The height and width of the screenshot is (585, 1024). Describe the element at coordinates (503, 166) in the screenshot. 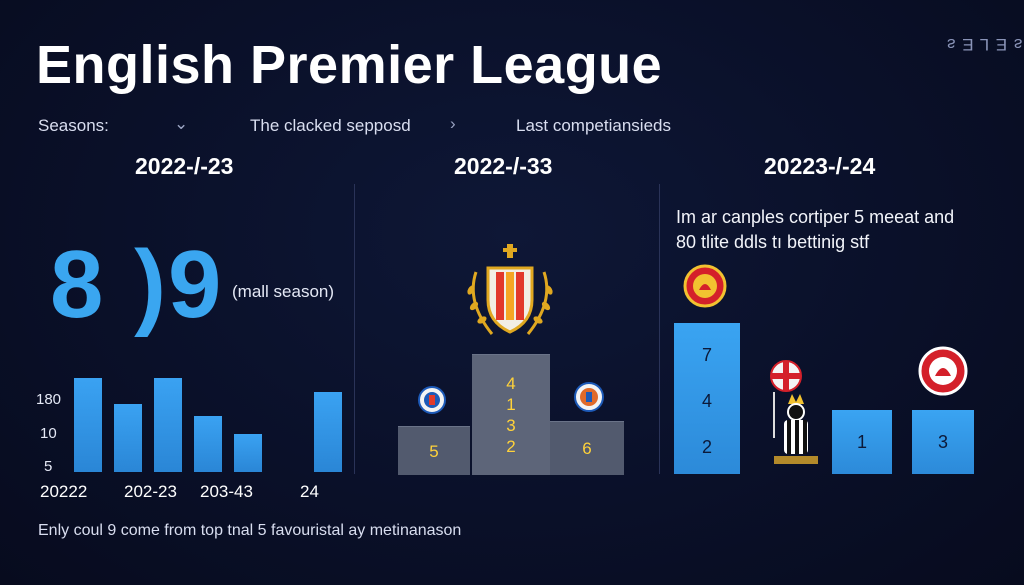

I see `season-header-middle: 2022-/-33` at that location.